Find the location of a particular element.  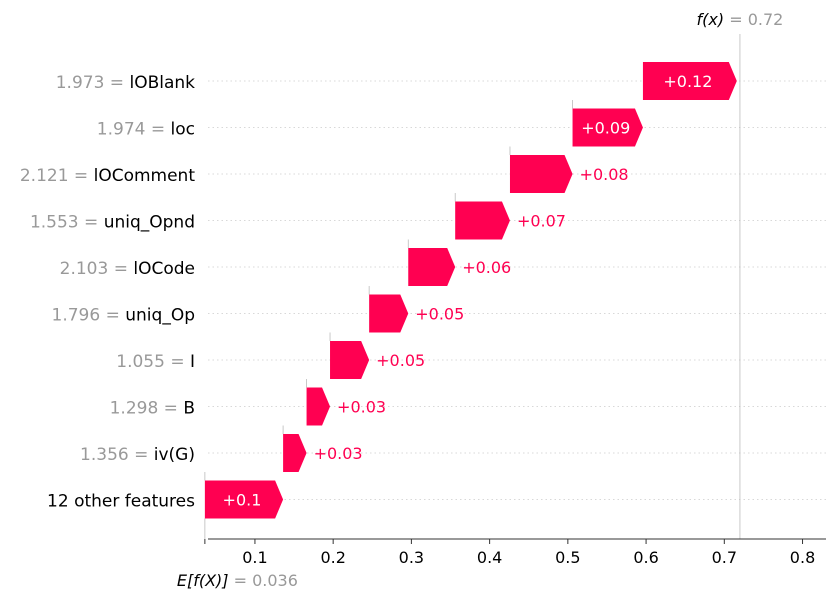

fx-value: = 0.72 is located at coordinates (753, 19).